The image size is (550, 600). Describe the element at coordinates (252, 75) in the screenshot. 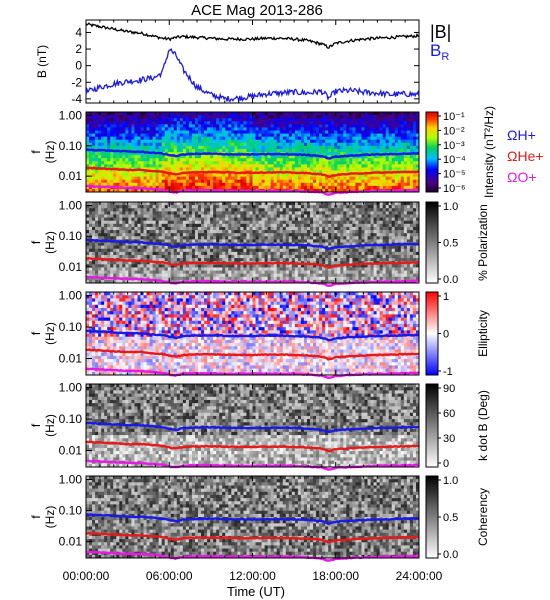

I see `series-b-radial` at that location.